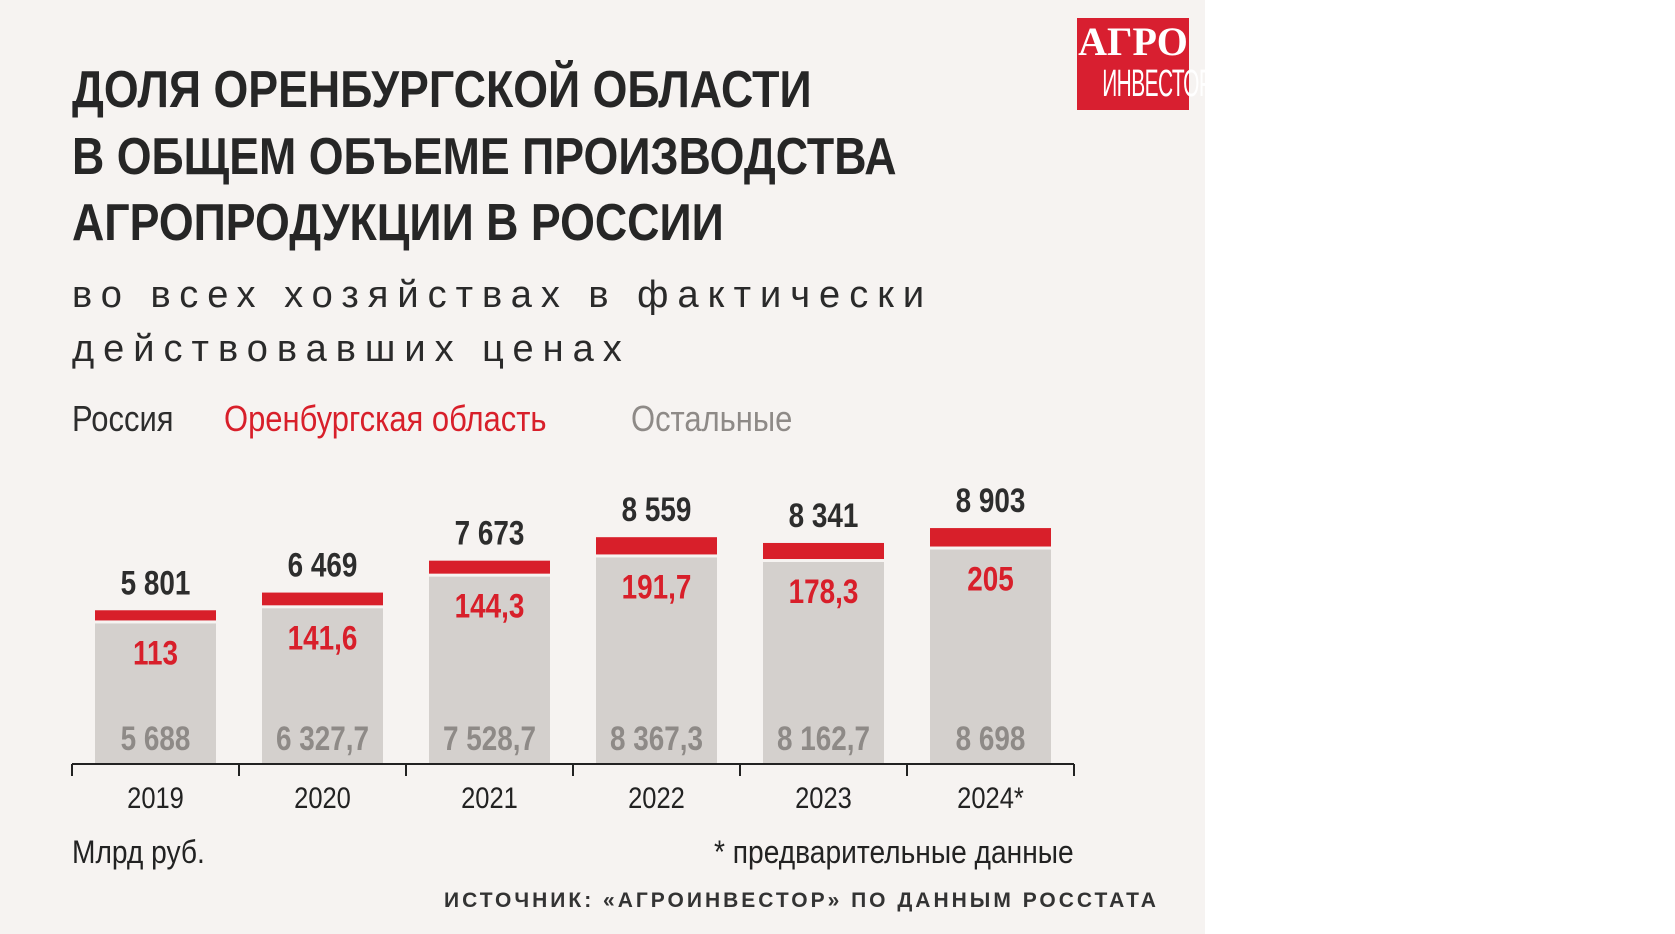 The height and width of the screenshot is (934, 1675). I want to click on label-other-2021: 7 528,7, so click(489, 738).